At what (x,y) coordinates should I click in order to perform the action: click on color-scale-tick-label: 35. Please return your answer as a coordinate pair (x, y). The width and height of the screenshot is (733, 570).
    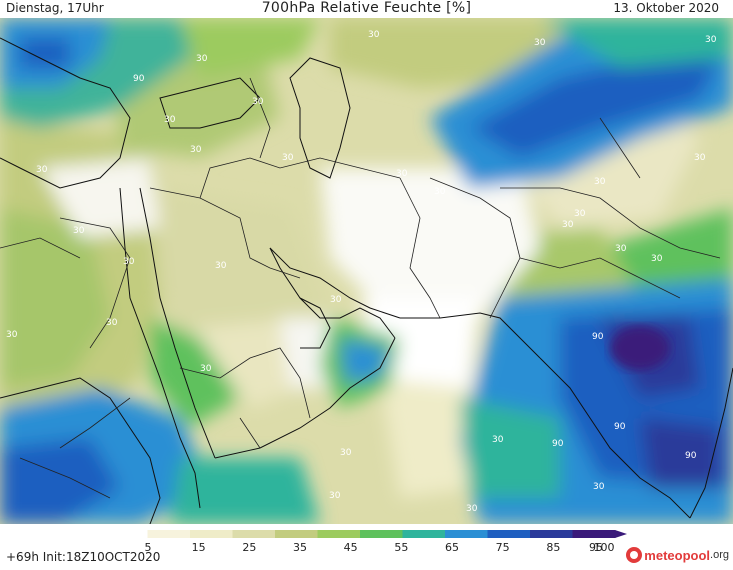
    Looking at the image, I should click on (300, 547).